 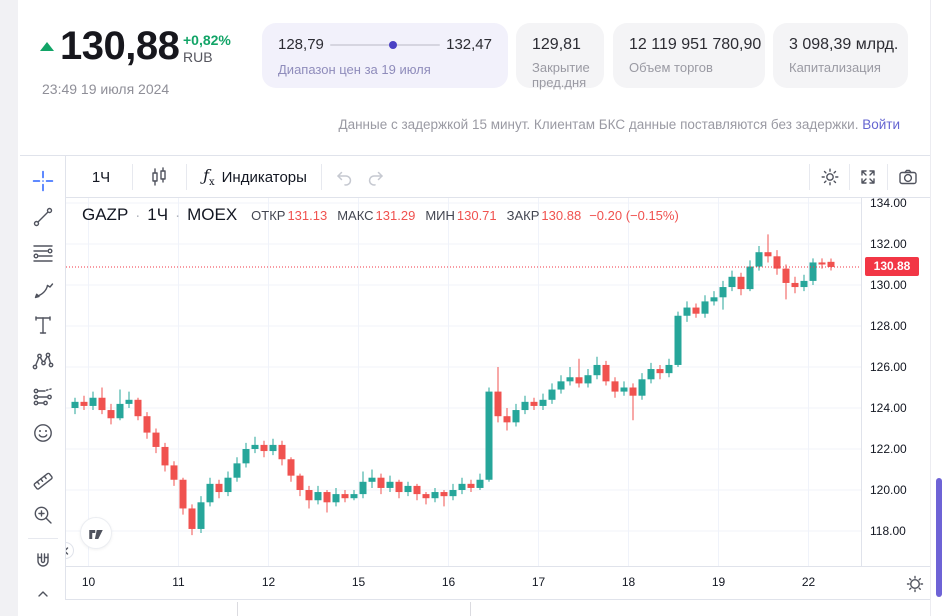 I want to click on function-icon: ƒx, so click(x=209, y=177).